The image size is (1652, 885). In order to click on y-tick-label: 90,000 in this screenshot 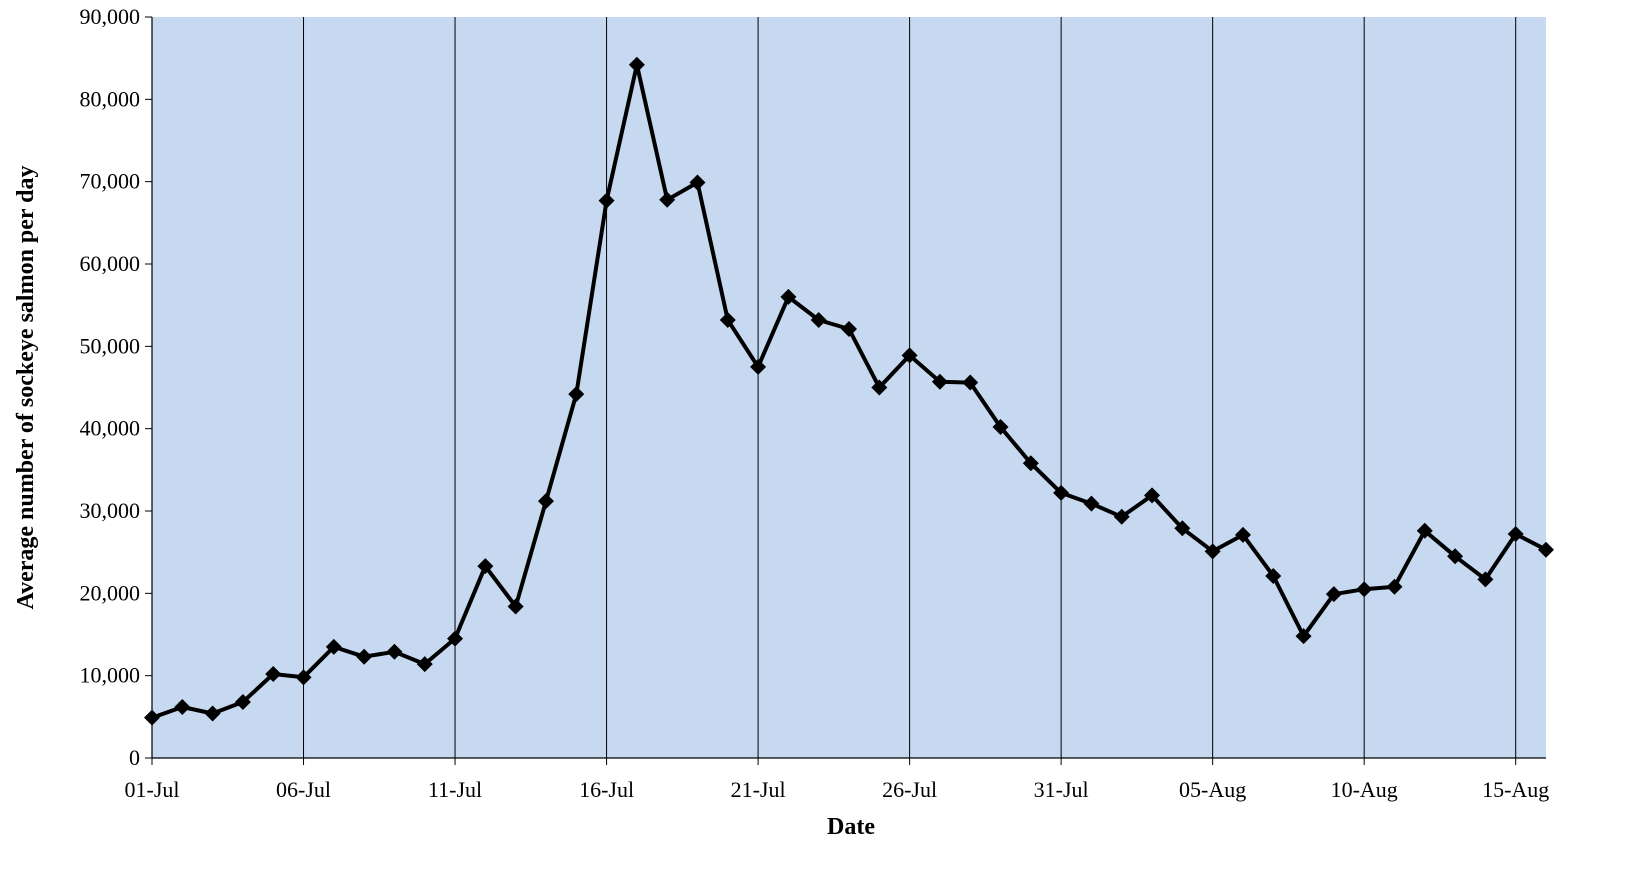, I will do `click(110, 16)`.